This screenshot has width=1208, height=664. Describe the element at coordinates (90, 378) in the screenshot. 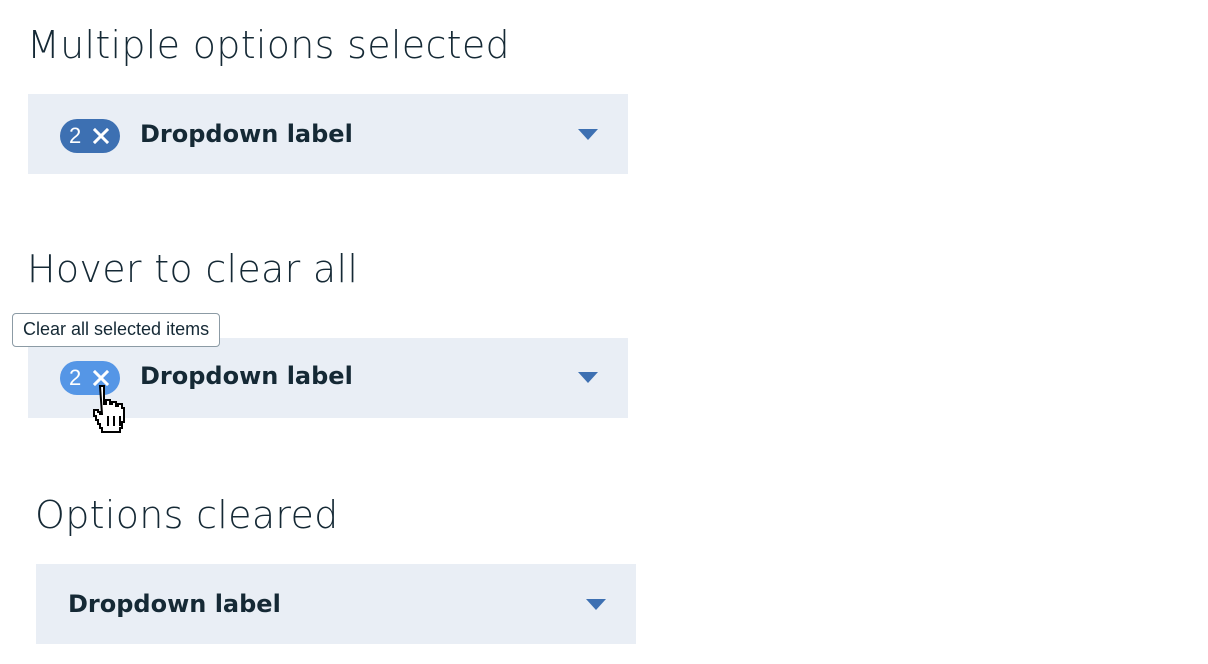

I see `selection-count-tag-hover: 2` at that location.